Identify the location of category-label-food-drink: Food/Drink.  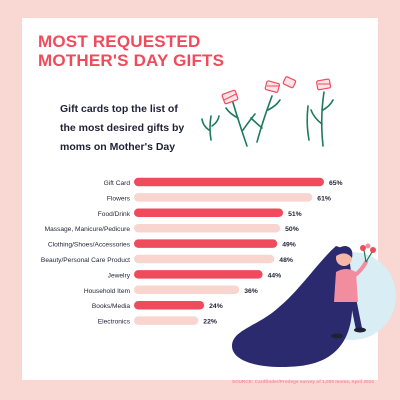
(114, 214).